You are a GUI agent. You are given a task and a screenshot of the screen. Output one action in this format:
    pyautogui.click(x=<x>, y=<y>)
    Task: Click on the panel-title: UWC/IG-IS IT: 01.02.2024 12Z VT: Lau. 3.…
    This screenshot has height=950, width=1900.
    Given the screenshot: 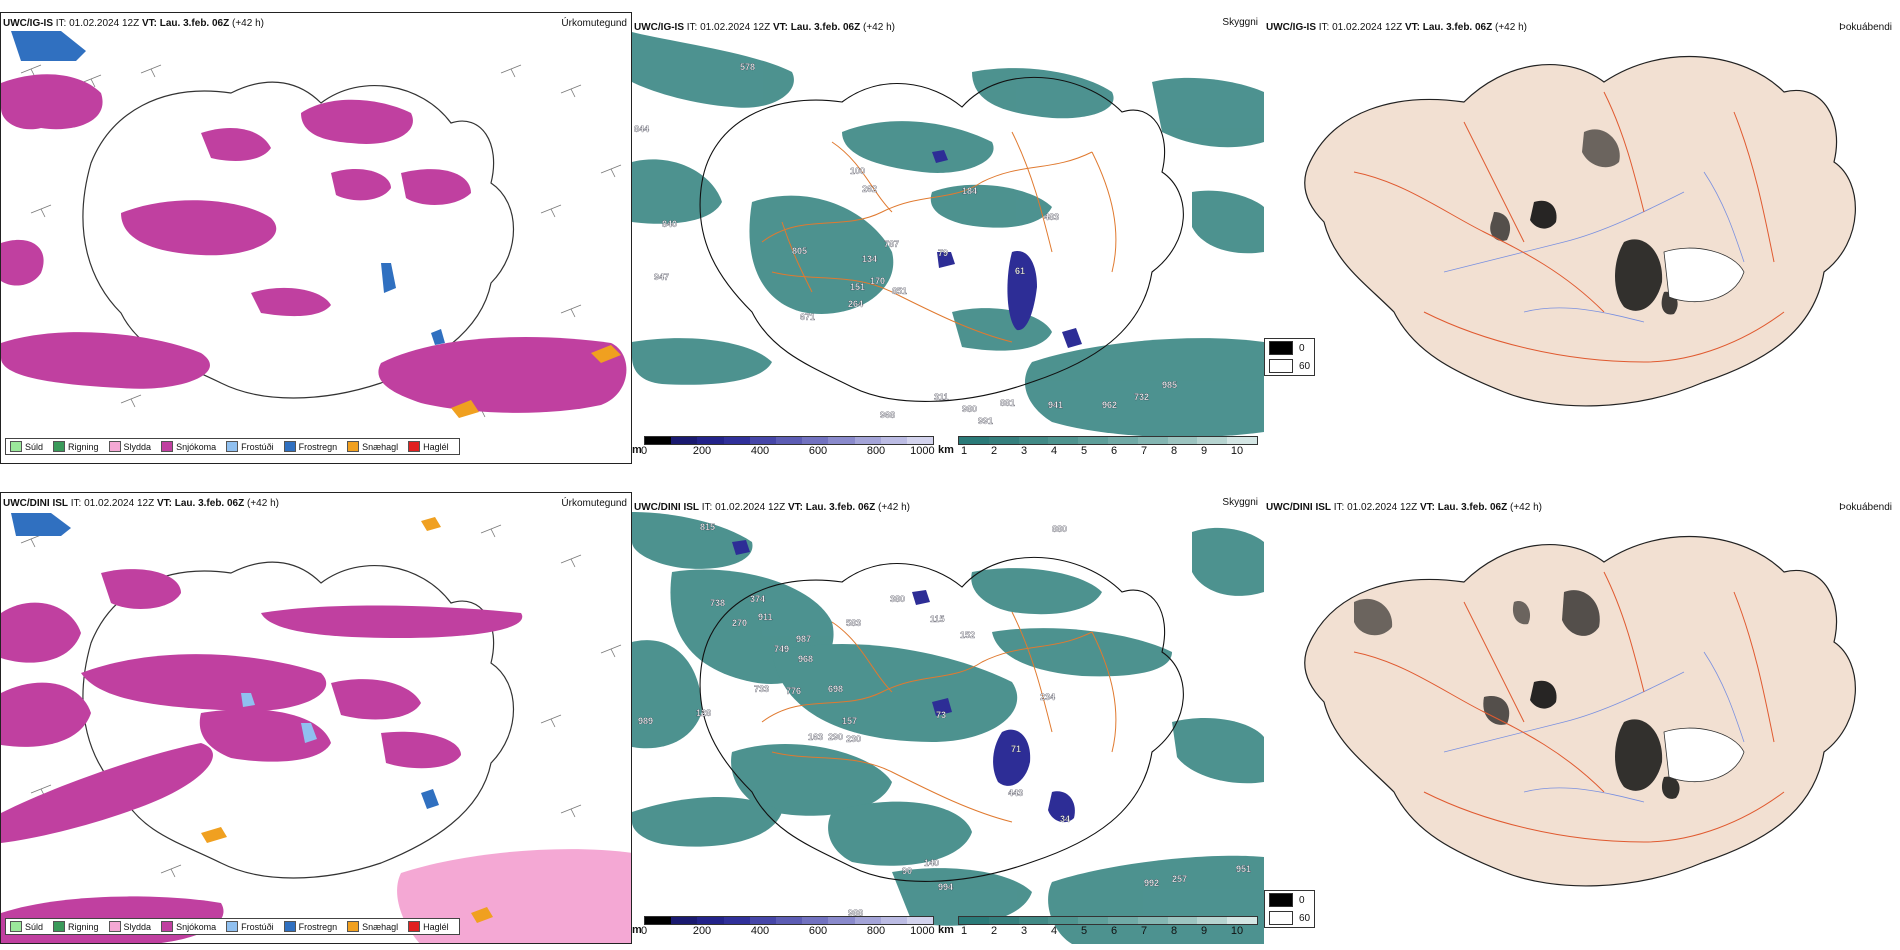 What is the action you would take?
    pyautogui.click(x=133, y=23)
    